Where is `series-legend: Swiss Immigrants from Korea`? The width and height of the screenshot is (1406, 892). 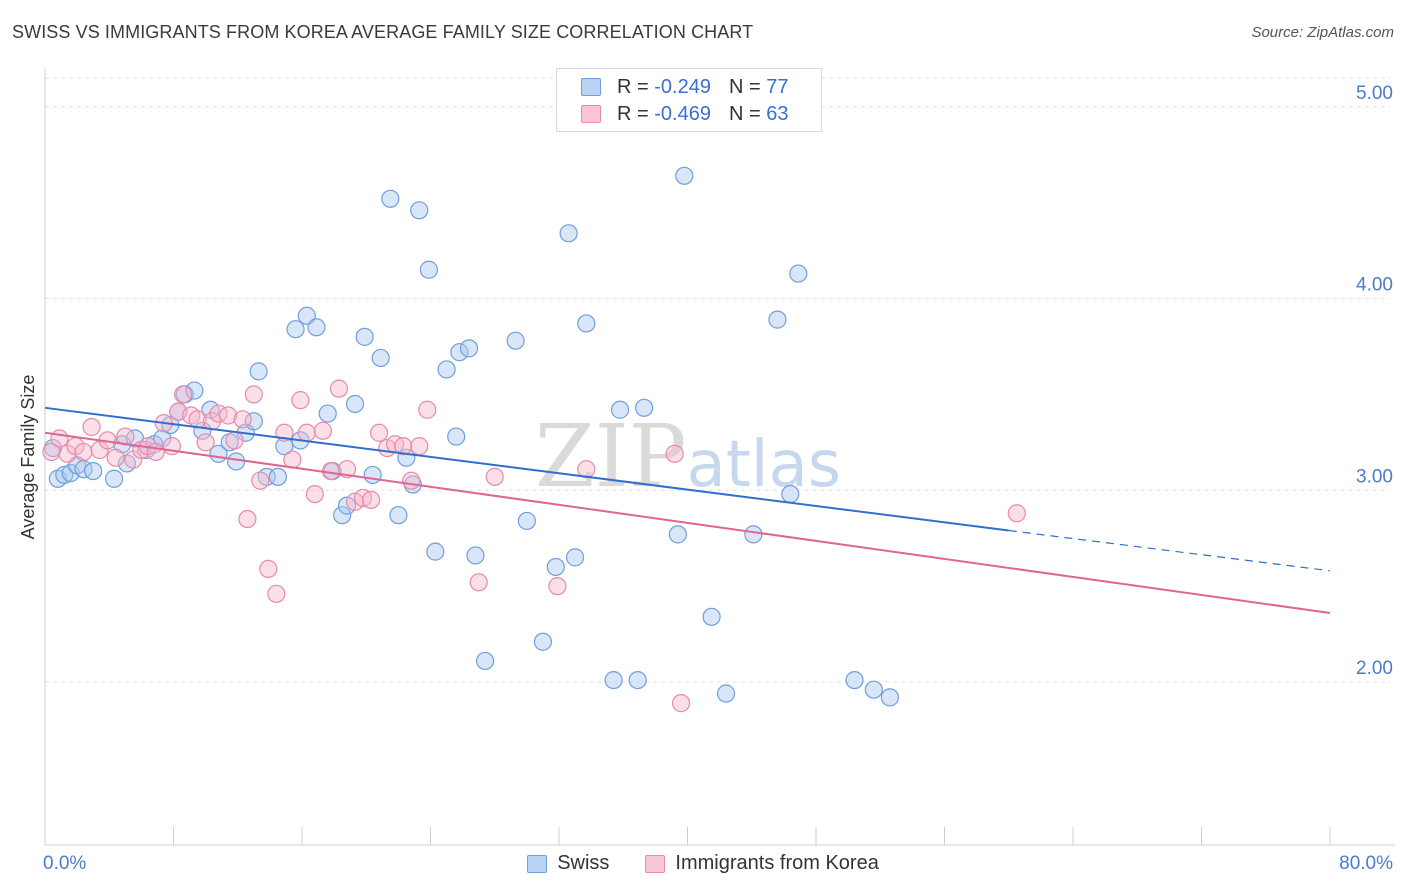
series-legend: Swiss Immigrants from Korea is located at coordinates (703, 863).